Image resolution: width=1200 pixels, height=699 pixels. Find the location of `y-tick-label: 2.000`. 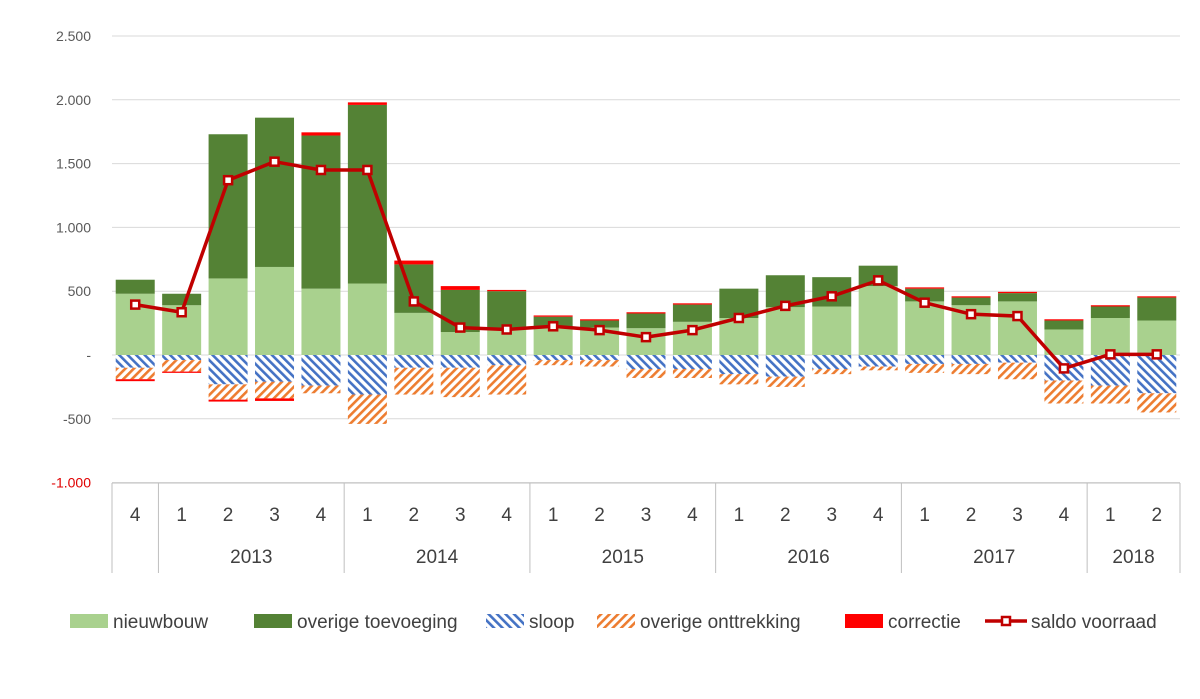

y-tick-label: 2.000 is located at coordinates (73, 100).